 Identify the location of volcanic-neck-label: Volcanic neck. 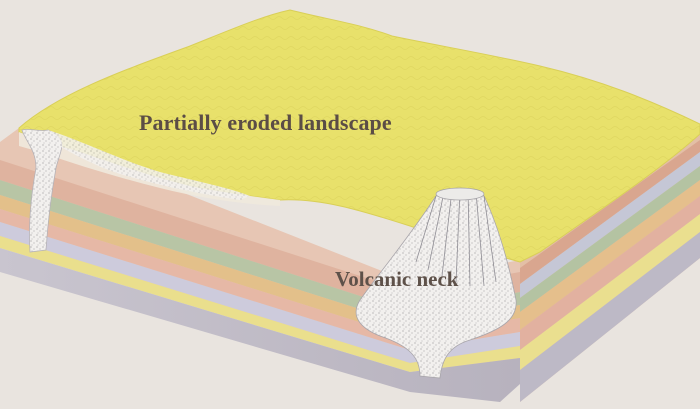
(397, 279).